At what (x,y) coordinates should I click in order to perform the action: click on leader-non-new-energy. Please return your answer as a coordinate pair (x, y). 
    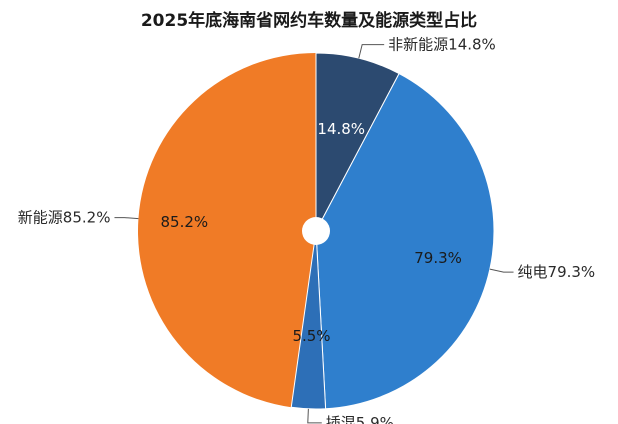
    Looking at the image, I should click on (371, 51).